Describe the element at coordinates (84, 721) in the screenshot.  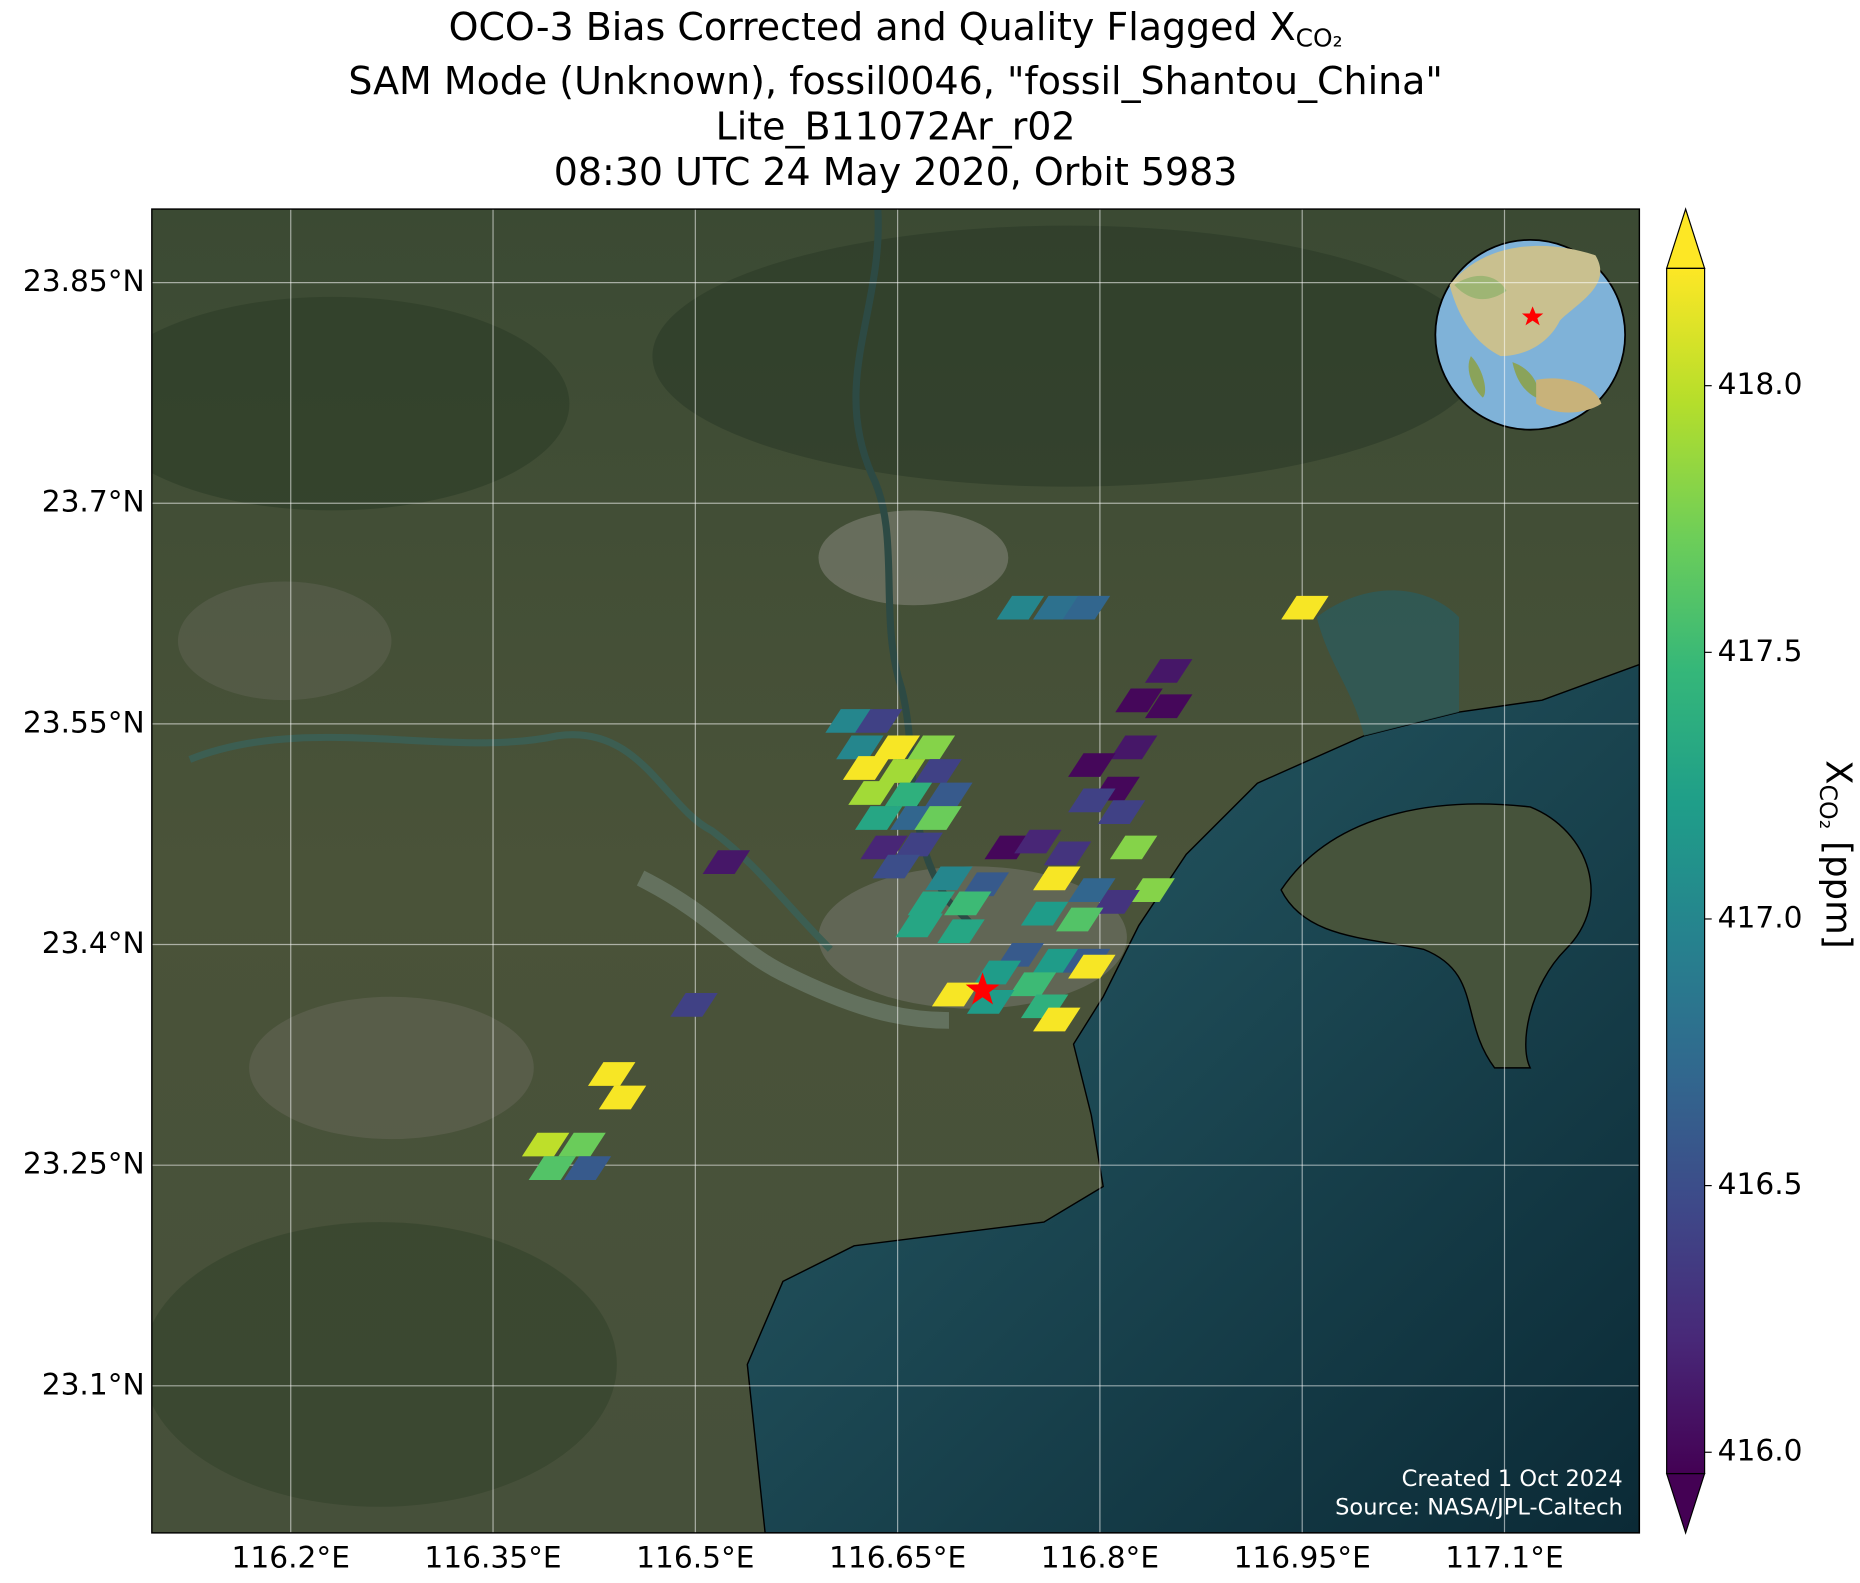
I see `y-tick-label: 23.55°N` at that location.